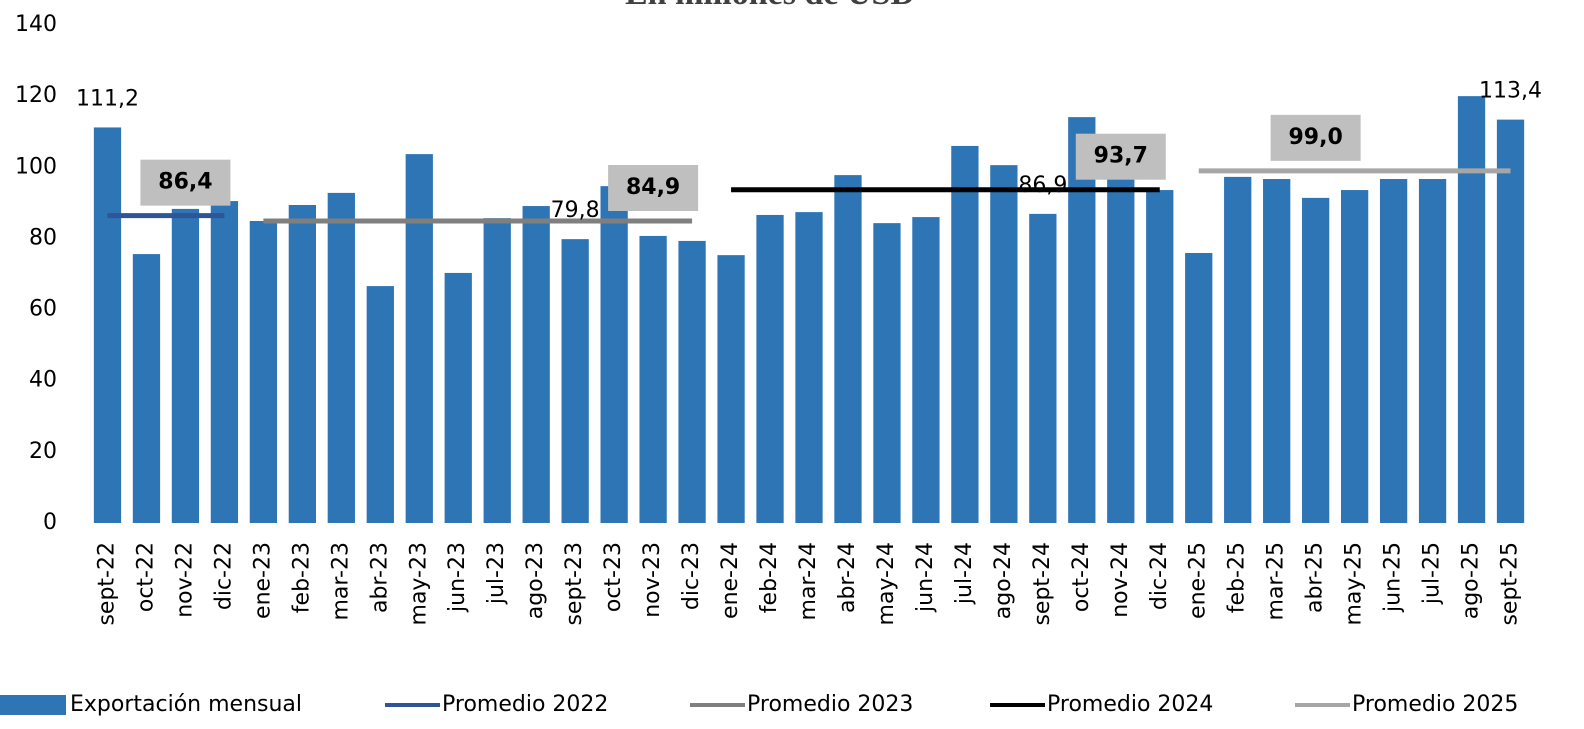  What do you see at coordinates (36, 166) in the screenshot?
I see `y-tick-label: 100` at bounding box center [36, 166].